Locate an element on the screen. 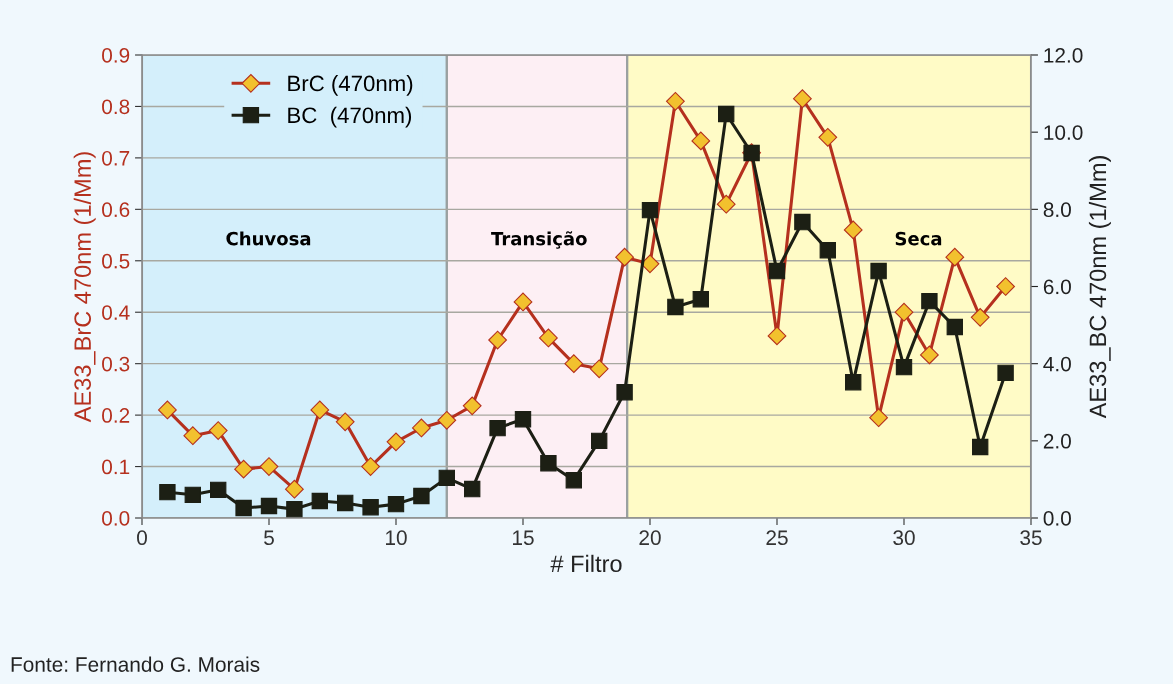 This screenshot has height=684, width=1173. y-tick-label: 0.3 is located at coordinates (116, 364).